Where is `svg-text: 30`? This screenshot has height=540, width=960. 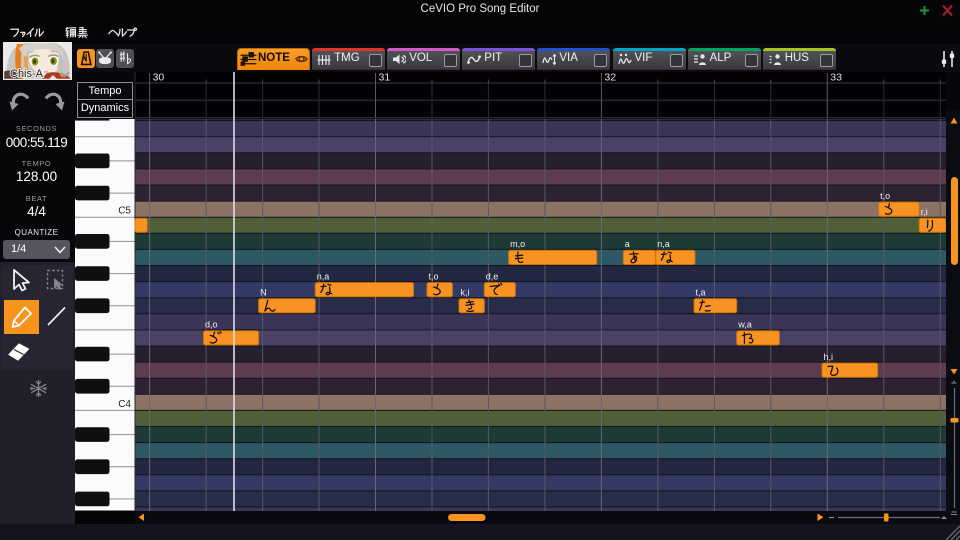 svg-text: 30 is located at coordinates (159, 78).